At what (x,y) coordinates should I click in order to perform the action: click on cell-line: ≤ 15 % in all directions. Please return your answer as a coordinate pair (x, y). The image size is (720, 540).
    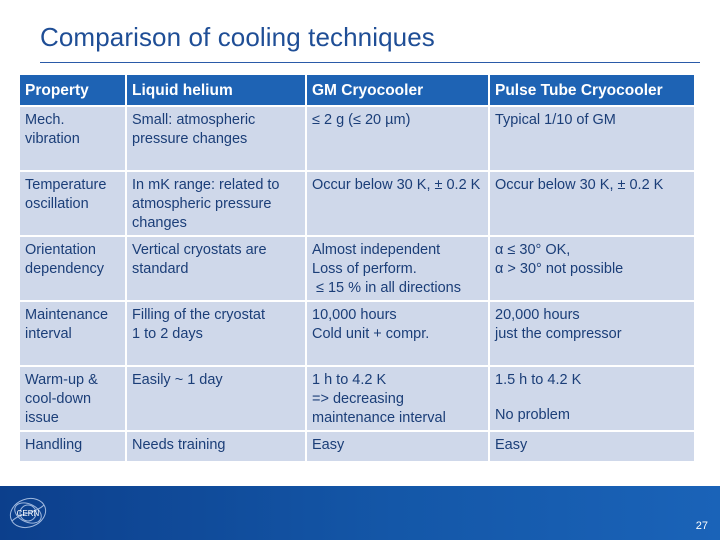
    Looking at the image, I should click on (388, 288).